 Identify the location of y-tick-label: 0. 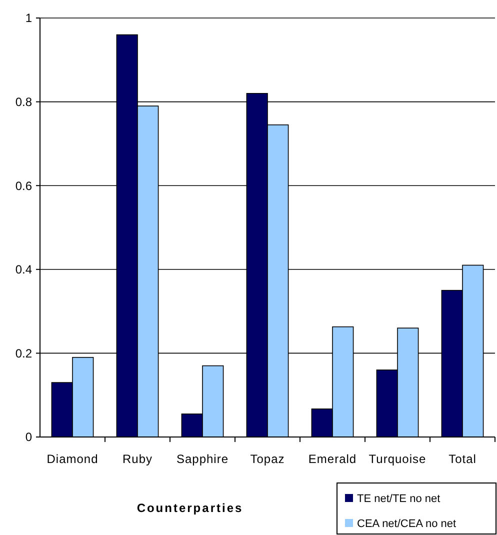
(28, 437).